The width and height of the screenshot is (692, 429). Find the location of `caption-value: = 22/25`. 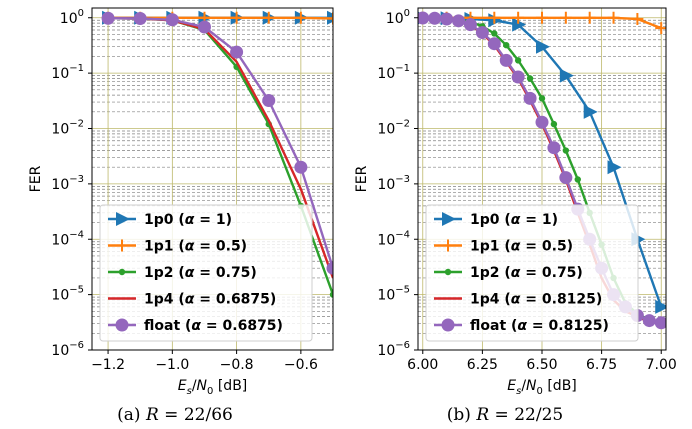

caption-value: = 22/25 is located at coordinates (526, 415).